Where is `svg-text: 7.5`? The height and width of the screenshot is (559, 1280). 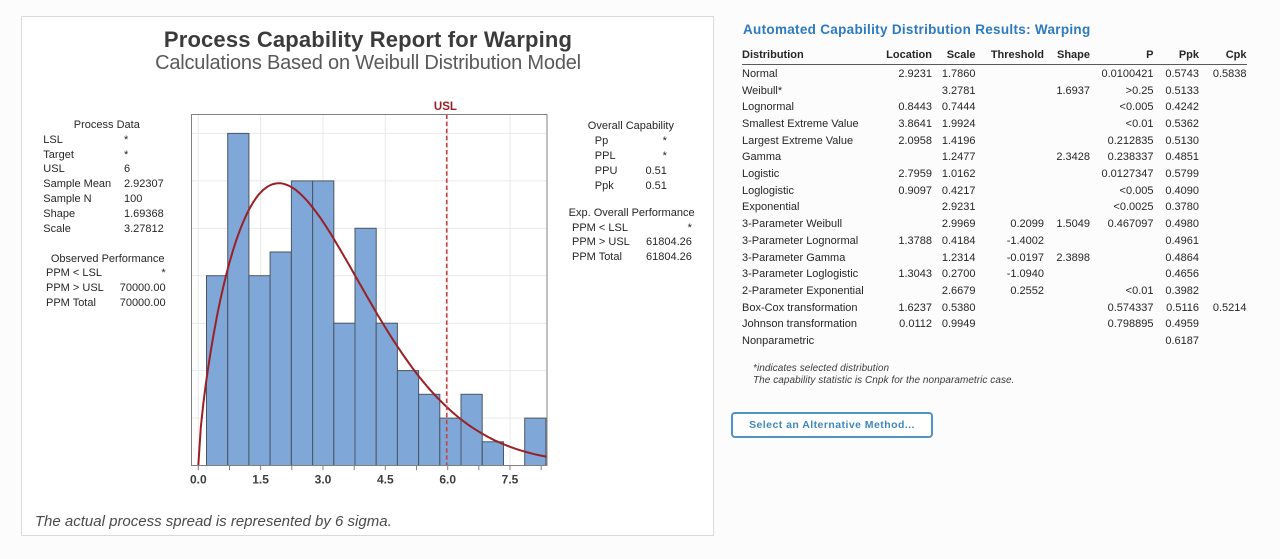
svg-text: 7.5 is located at coordinates (510, 480).